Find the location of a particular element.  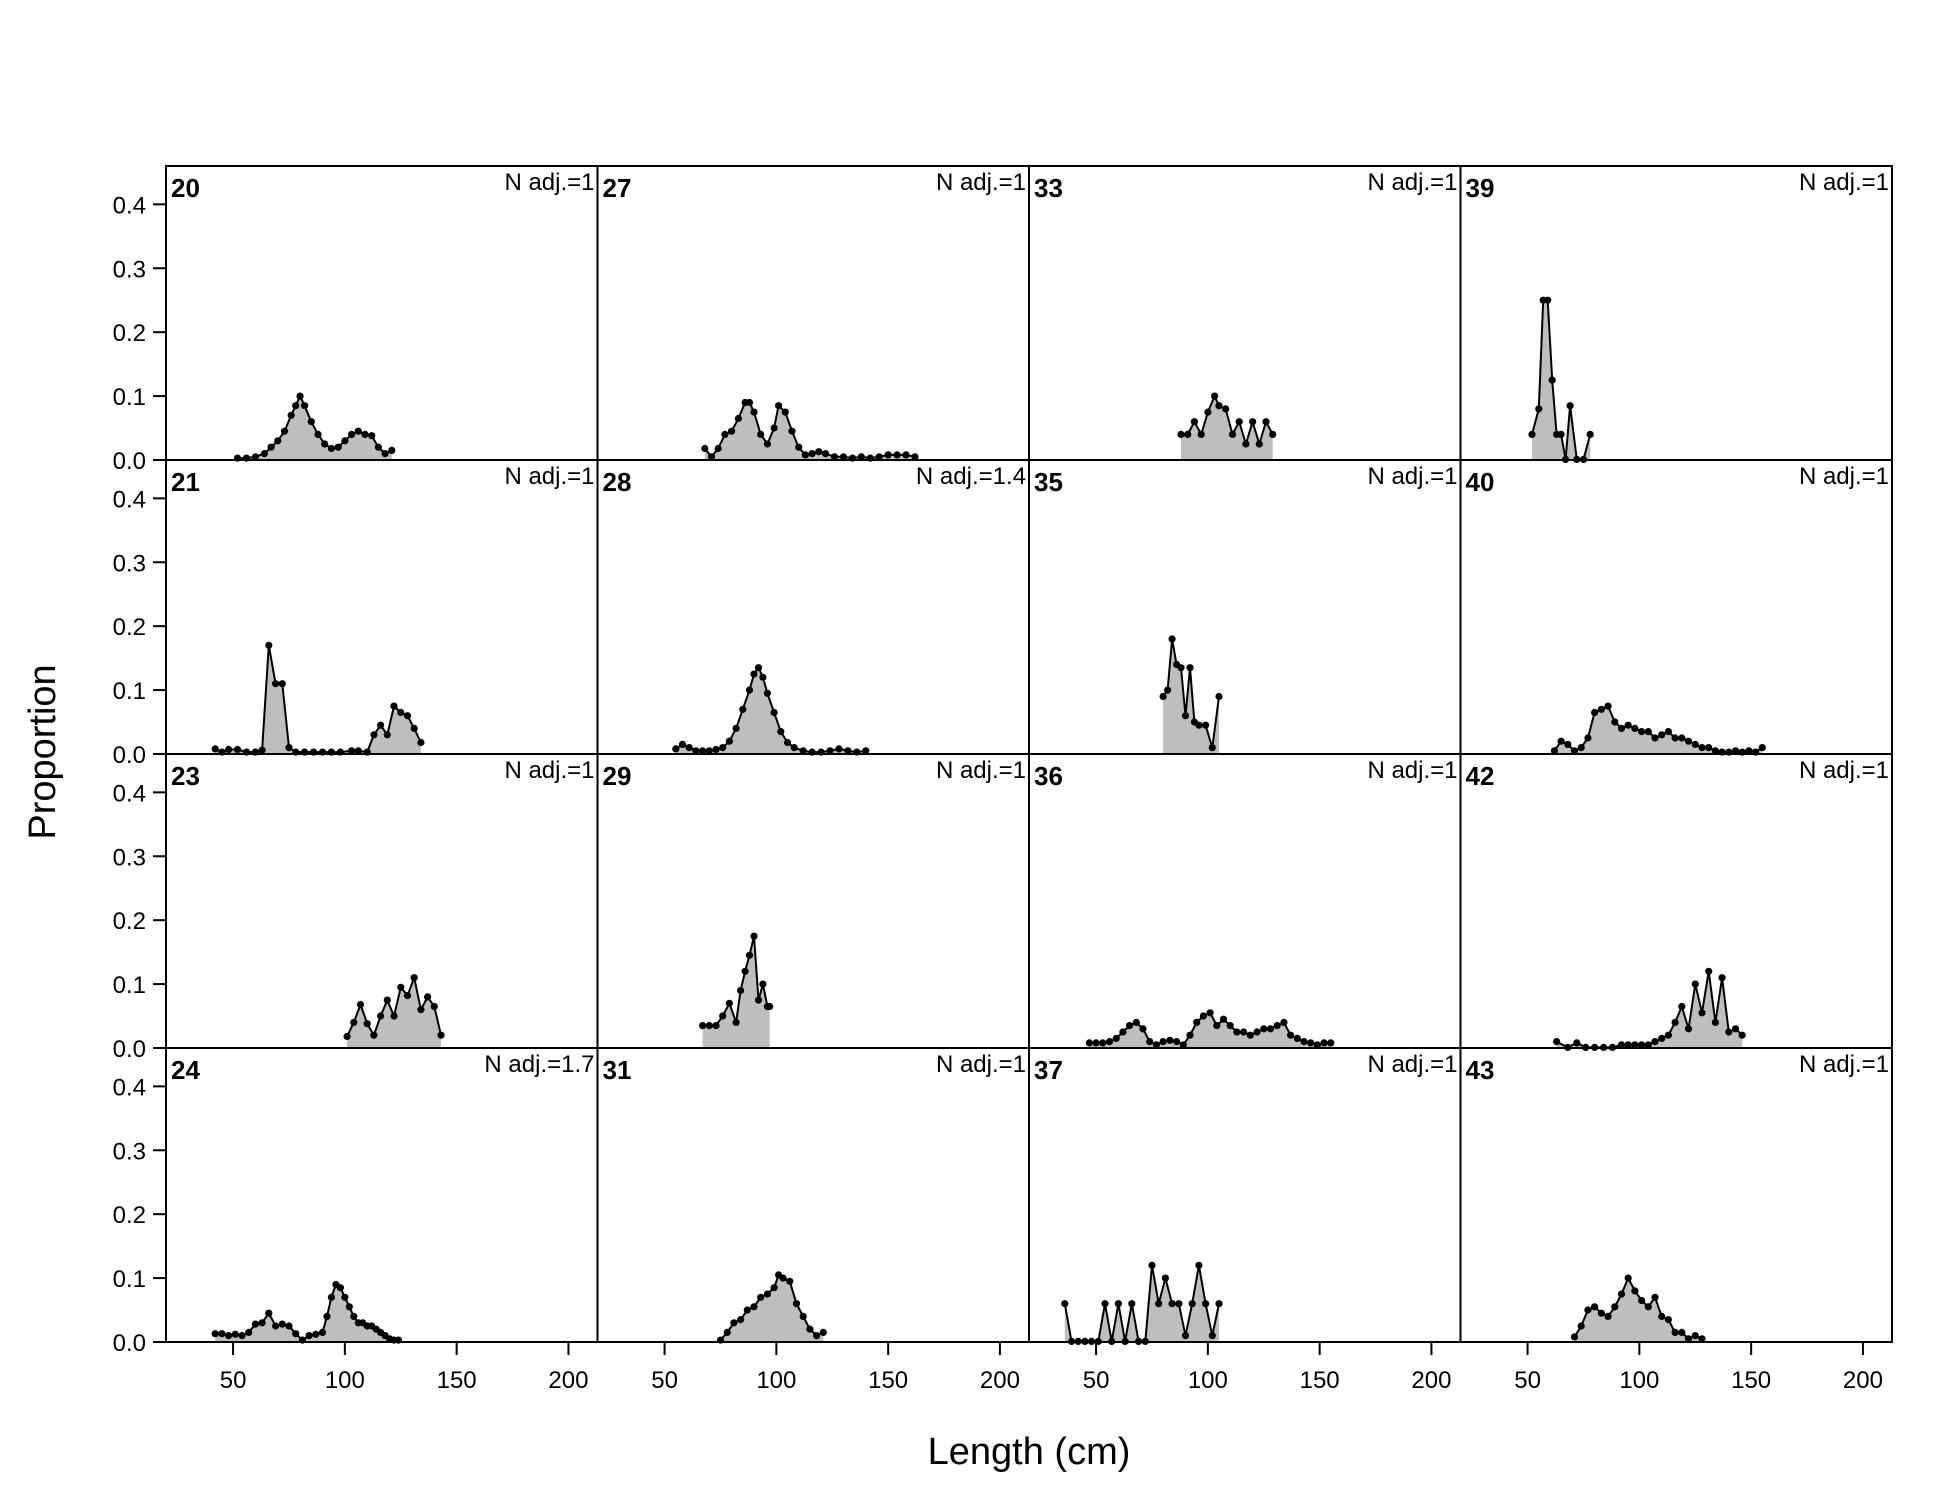

panel-20: 20 N adj.=1 is located at coordinates (383, 315).